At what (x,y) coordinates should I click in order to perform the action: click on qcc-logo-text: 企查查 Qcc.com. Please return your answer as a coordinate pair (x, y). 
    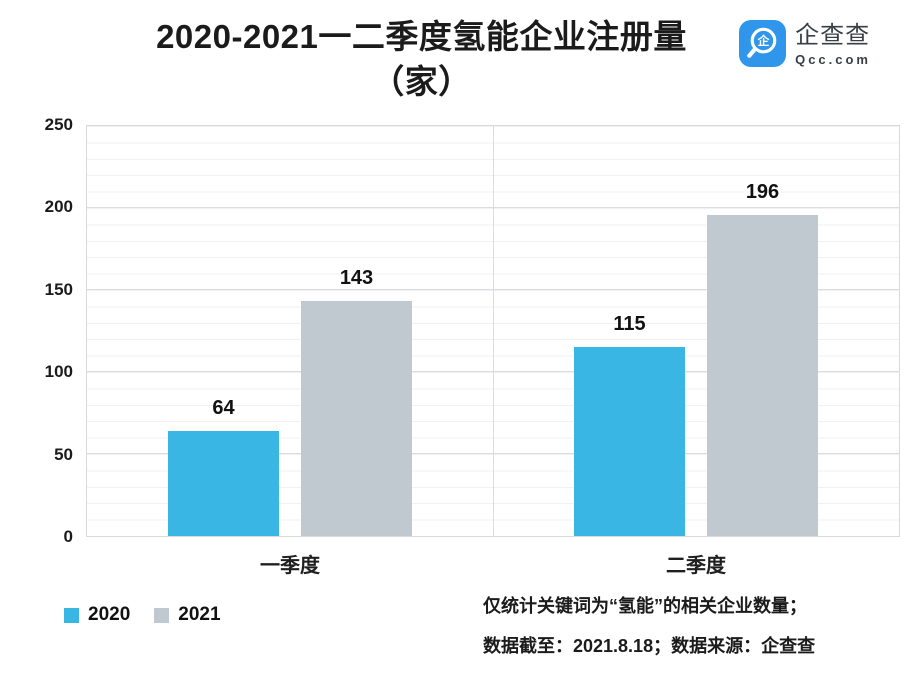
    Looking at the image, I should click on (833, 43).